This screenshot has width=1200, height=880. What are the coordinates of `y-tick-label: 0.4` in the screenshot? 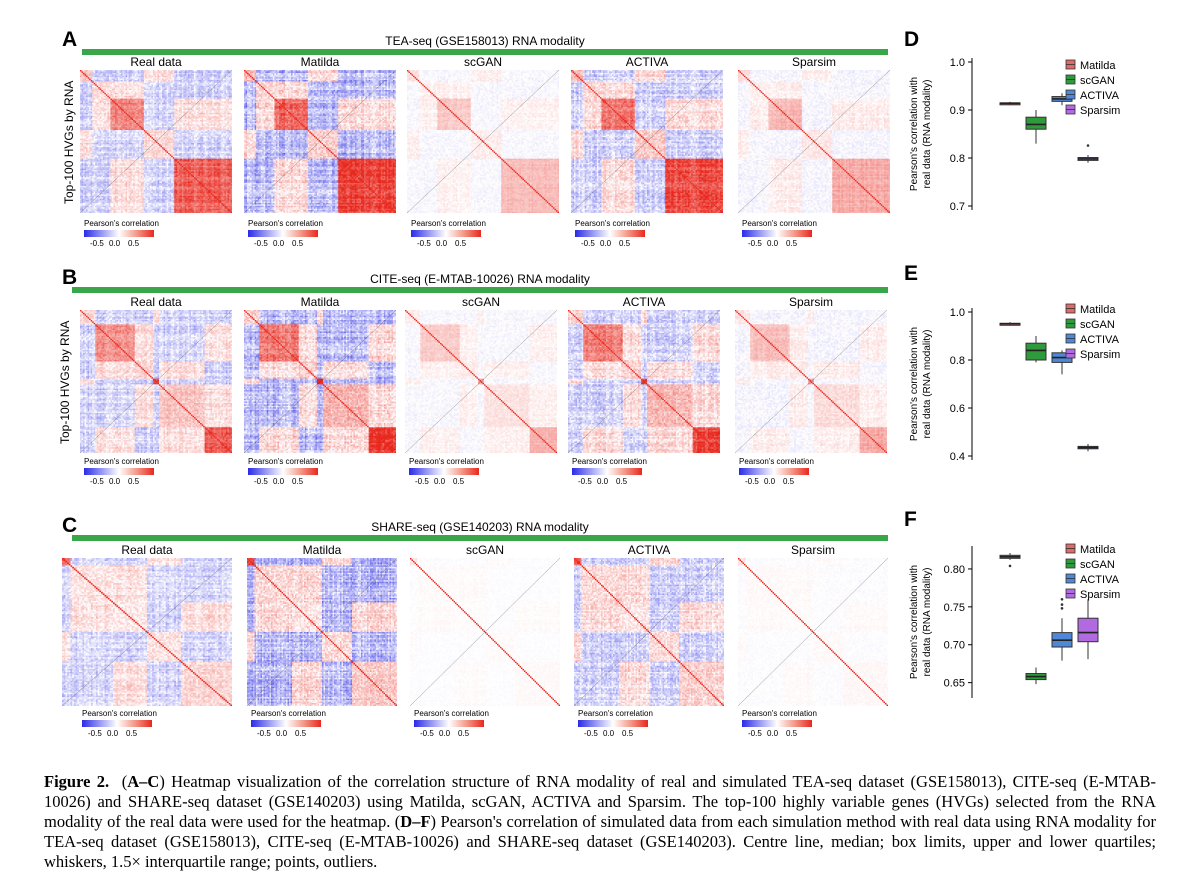 It's located at (957, 457).